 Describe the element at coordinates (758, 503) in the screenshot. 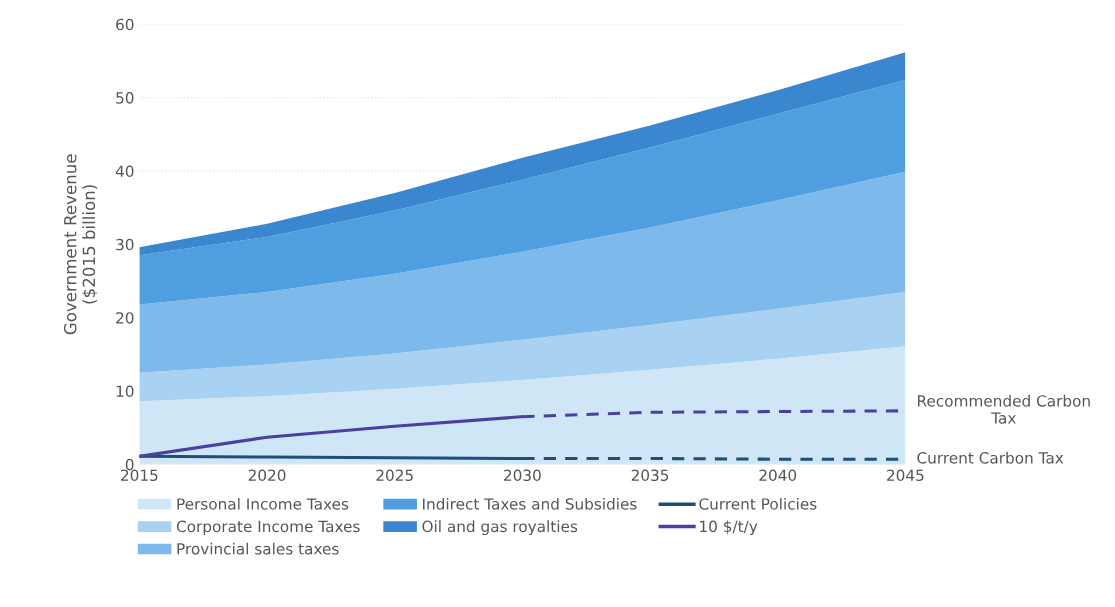

I see `legend-label: Current Policies` at that location.